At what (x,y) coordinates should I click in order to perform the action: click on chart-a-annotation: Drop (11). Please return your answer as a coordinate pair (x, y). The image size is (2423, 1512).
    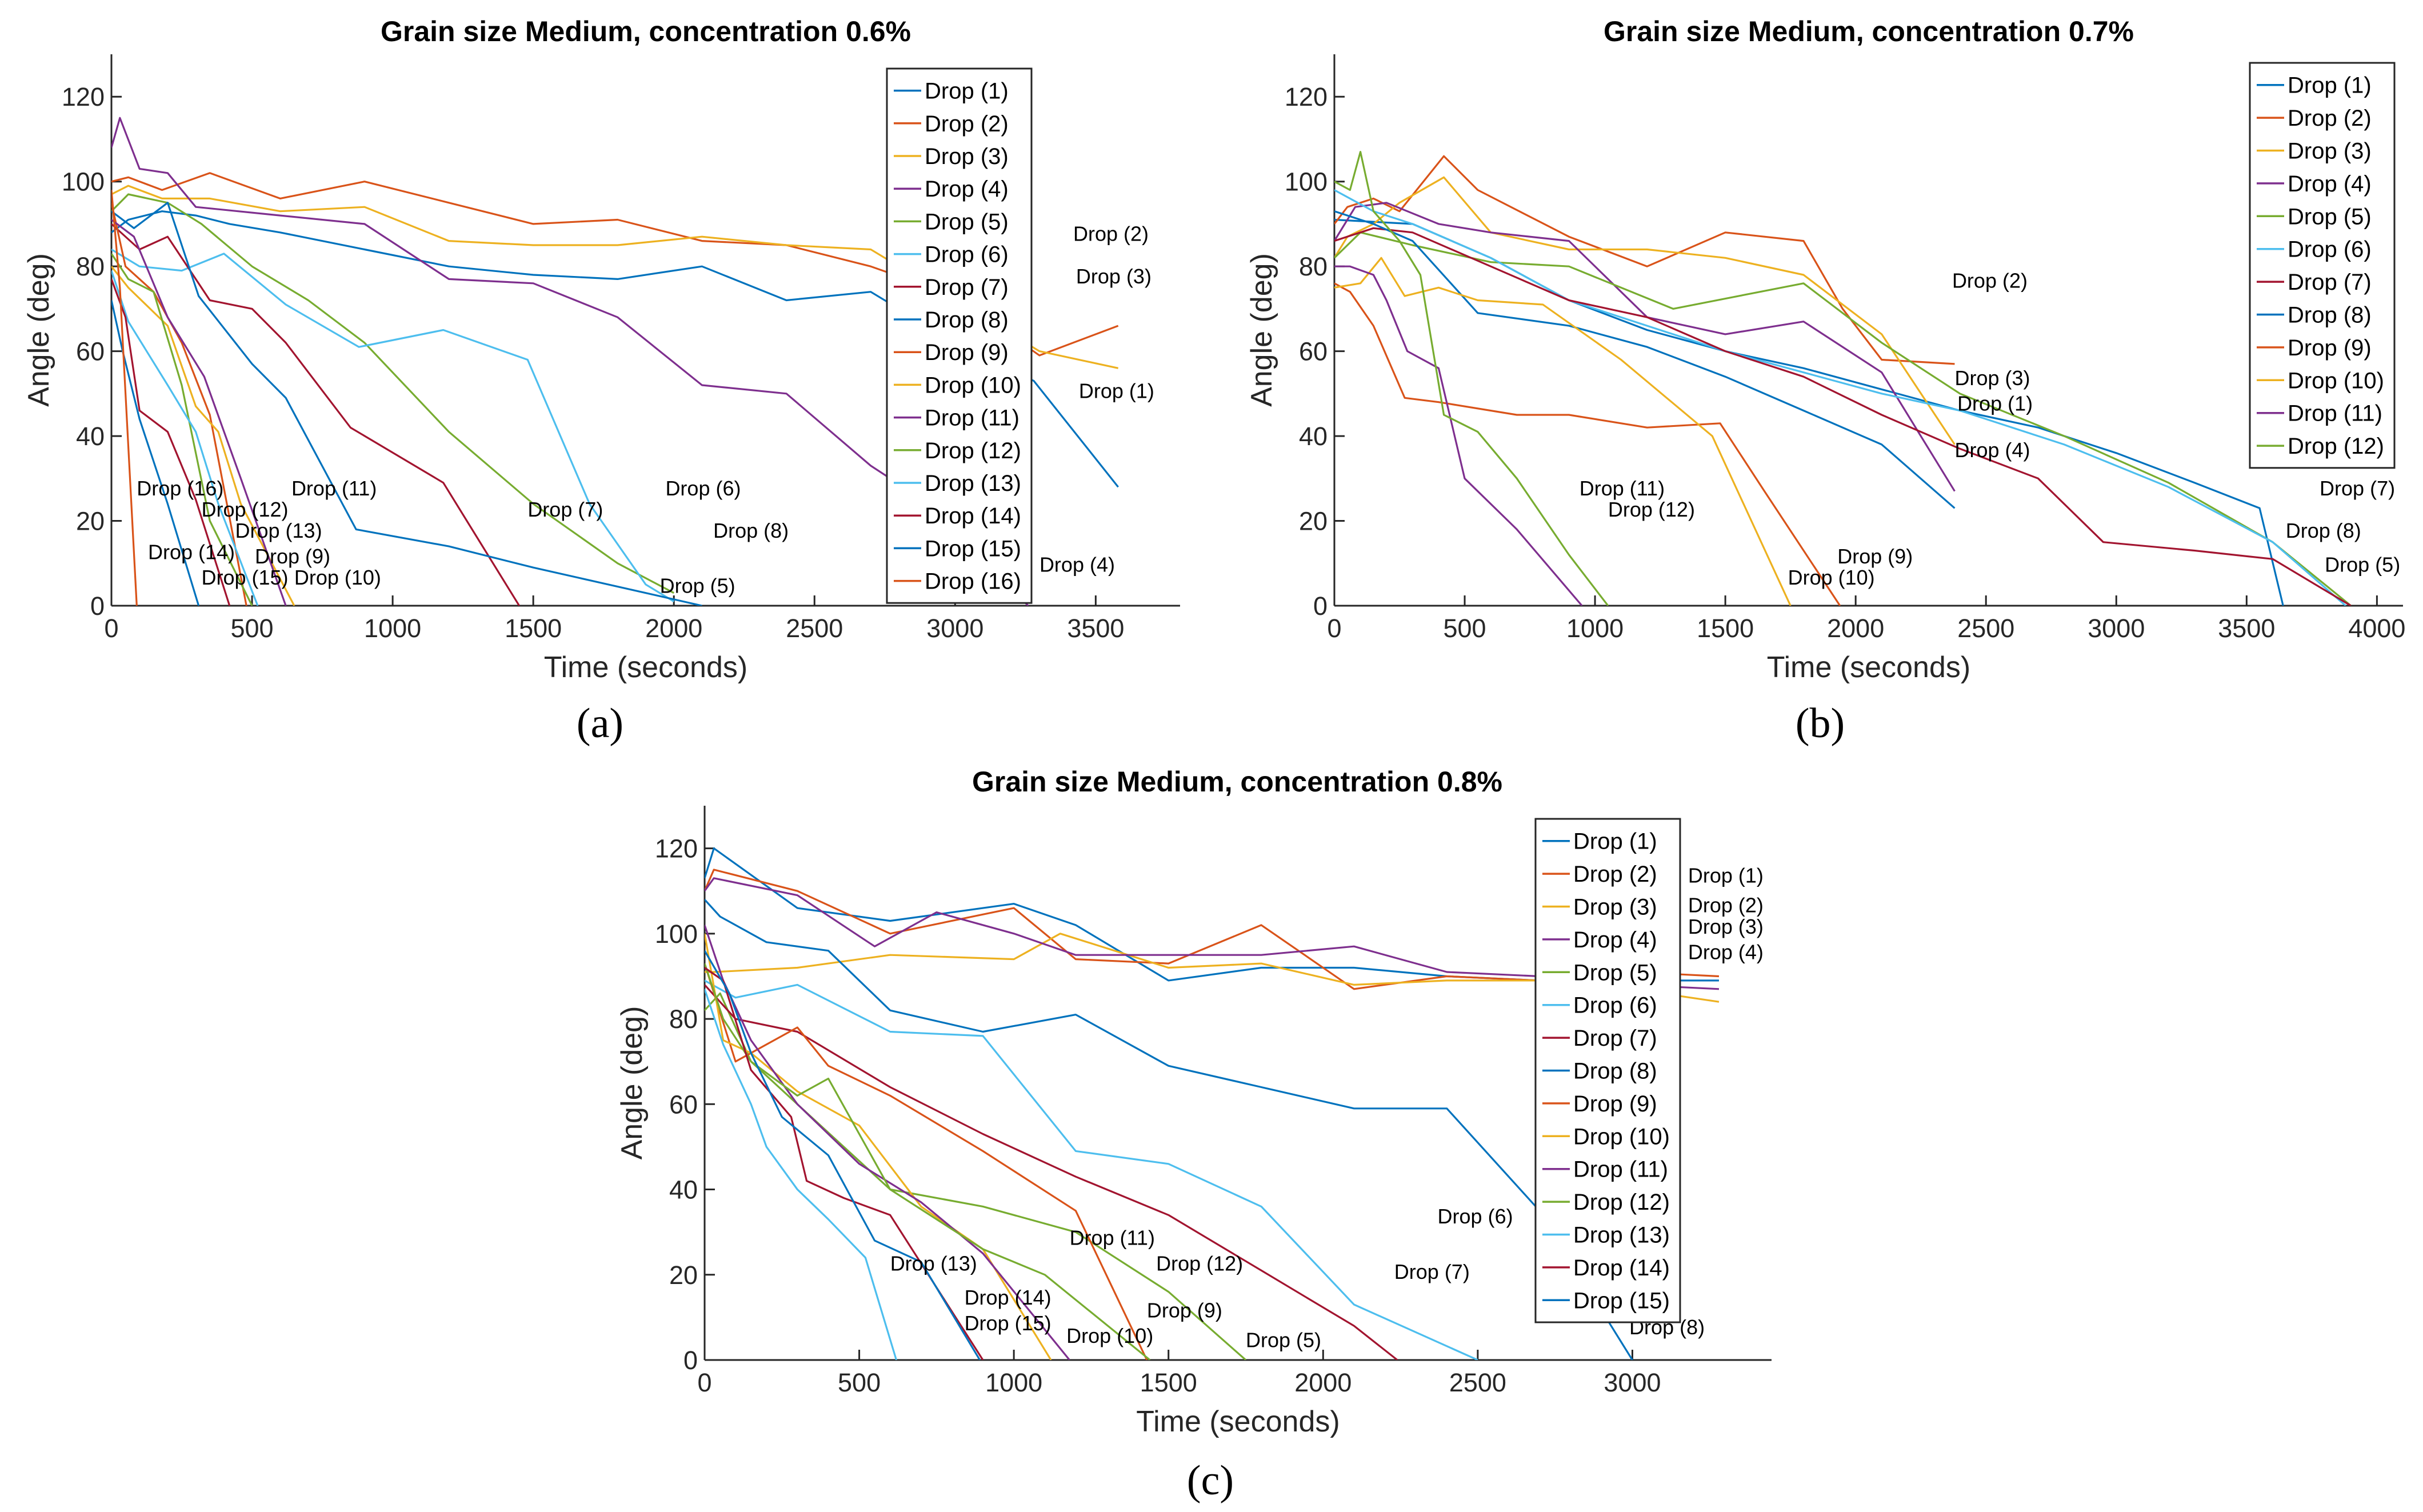
    Looking at the image, I should click on (334, 488).